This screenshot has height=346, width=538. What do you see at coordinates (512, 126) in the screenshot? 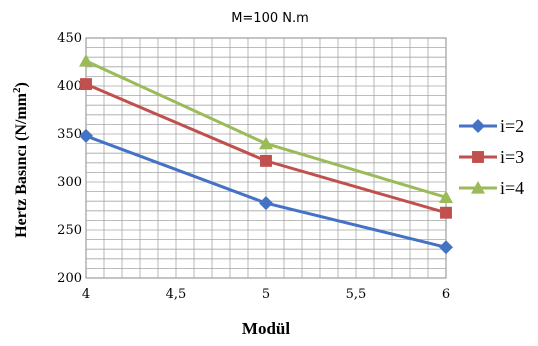
I see `legend-label: i=2` at bounding box center [512, 126].